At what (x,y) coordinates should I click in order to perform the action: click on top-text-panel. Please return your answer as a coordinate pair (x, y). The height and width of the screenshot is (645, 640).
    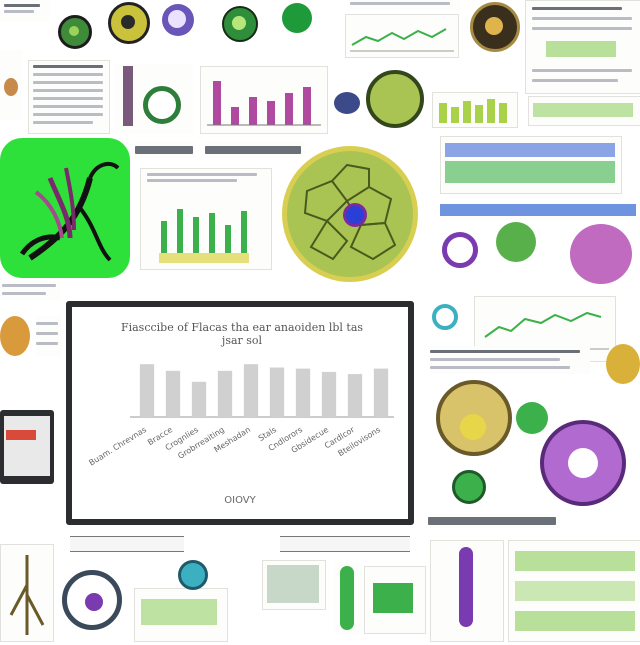
    Looking at the image, I should click on (405, 5).